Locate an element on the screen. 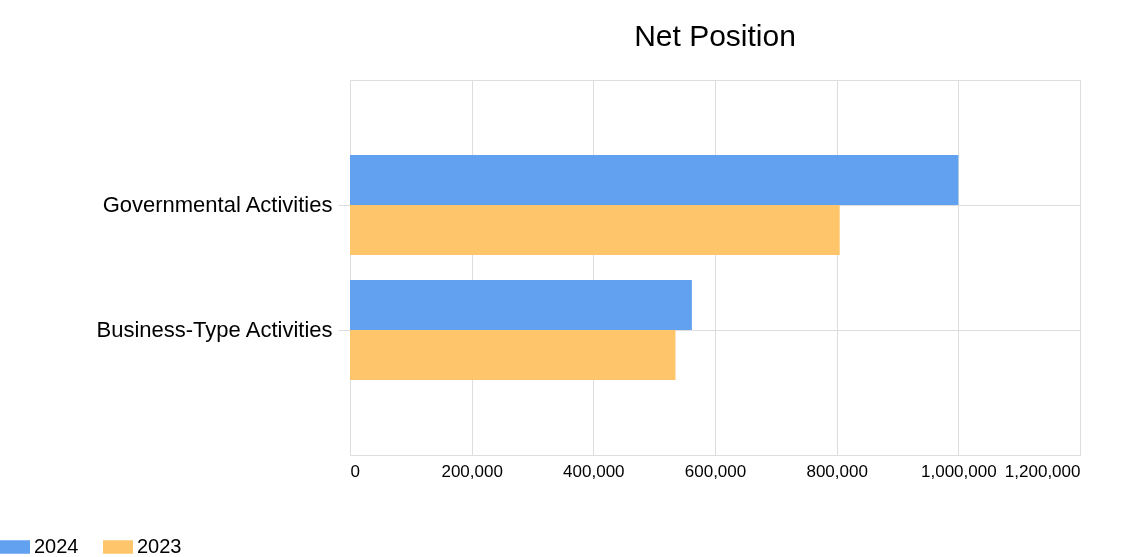  chart-title: Net Position is located at coordinates (715, 35).